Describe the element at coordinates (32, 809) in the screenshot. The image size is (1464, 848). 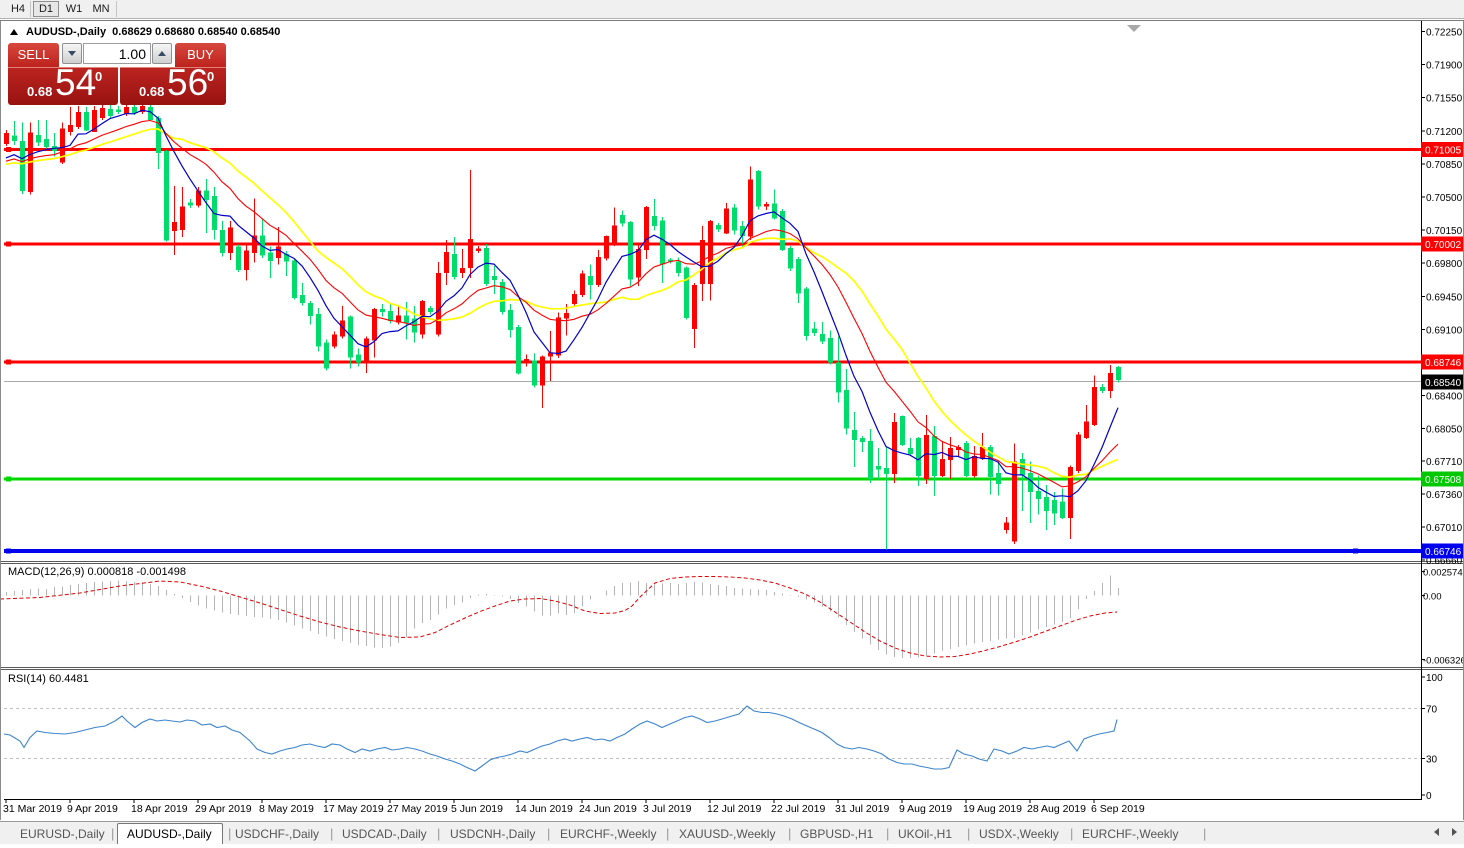
I see `svg-text: 31 Mar 2019` at that location.